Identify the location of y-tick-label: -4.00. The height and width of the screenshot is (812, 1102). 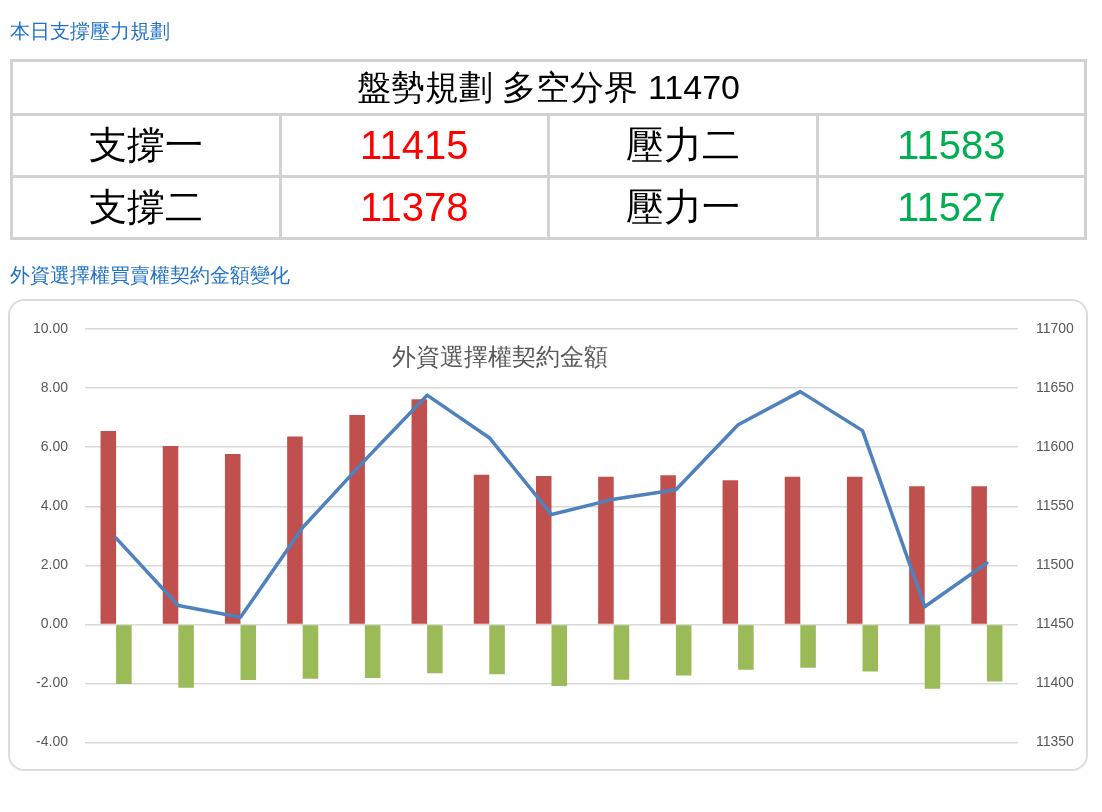
(52, 741).